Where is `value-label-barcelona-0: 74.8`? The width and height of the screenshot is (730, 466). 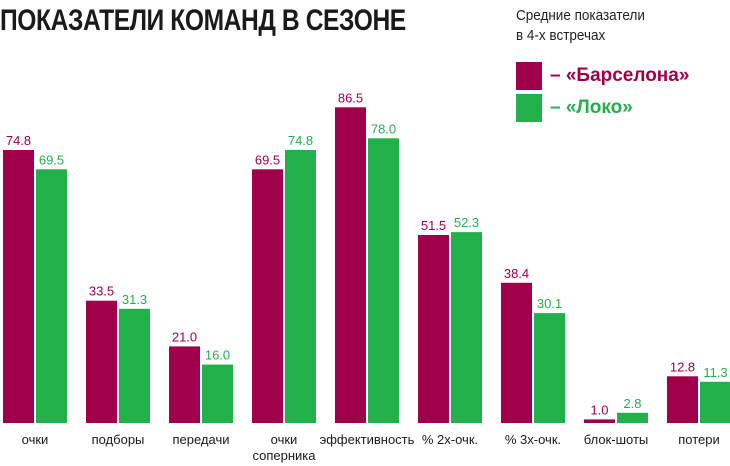 value-label-barcelona-0: 74.8 is located at coordinates (18, 140).